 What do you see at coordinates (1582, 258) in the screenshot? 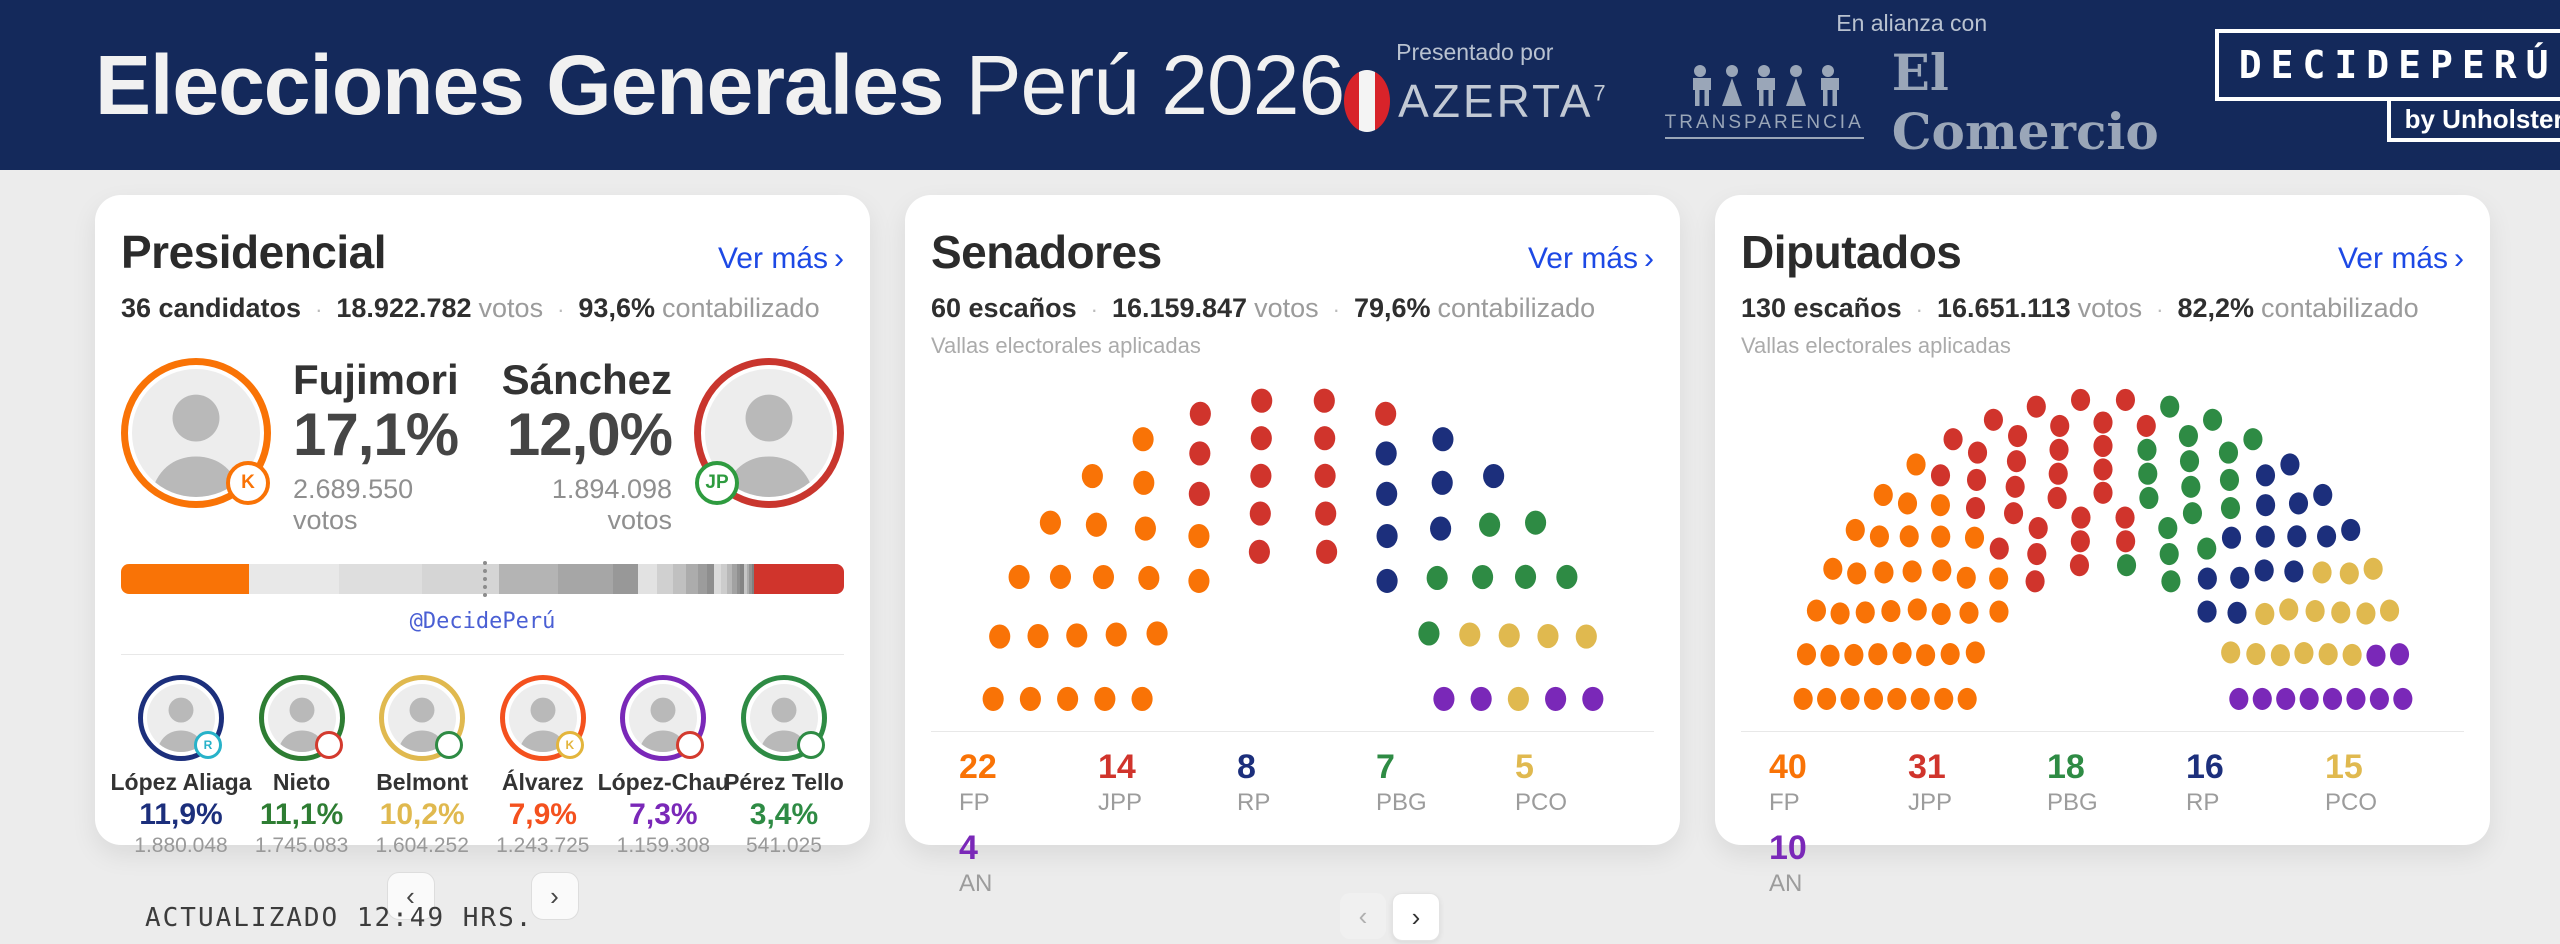
I see `ver-mas-label: Ver más` at bounding box center [1582, 258].